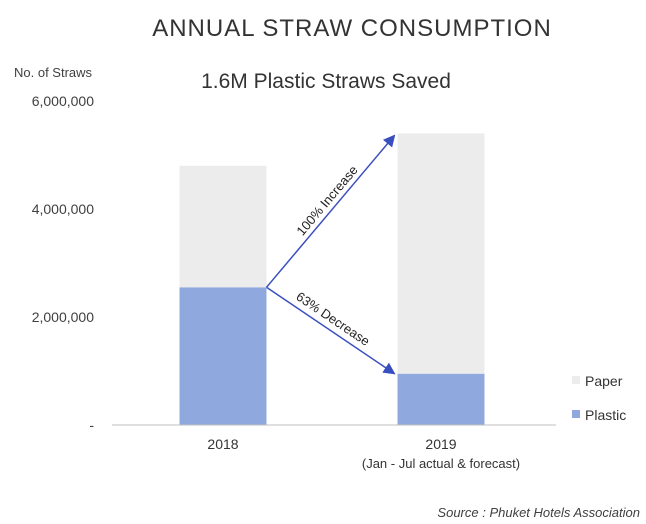 This screenshot has width=646, height=524. What do you see at coordinates (223, 226) in the screenshot?
I see `bar-paper-2018` at bounding box center [223, 226].